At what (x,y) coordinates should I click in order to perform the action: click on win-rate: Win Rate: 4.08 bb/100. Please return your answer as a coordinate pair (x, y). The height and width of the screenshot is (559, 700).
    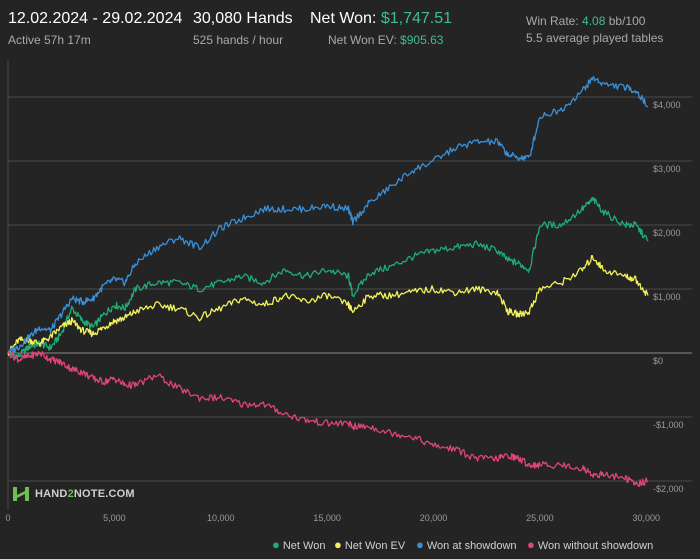
    Looking at the image, I should click on (594, 21).